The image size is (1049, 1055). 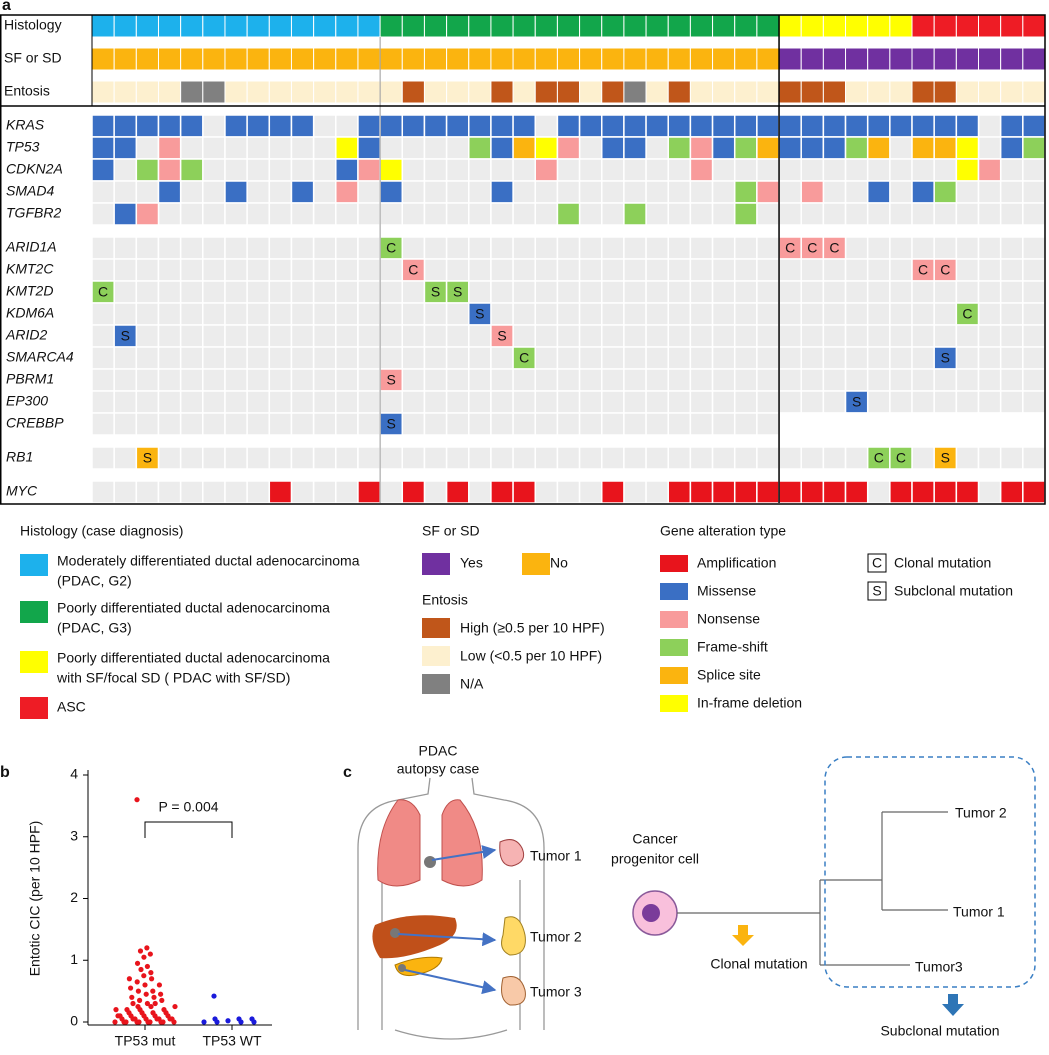 What do you see at coordinates (94, 581) in the screenshot?
I see `legend-label: (PDAC, G2)` at bounding box center [94, 581].